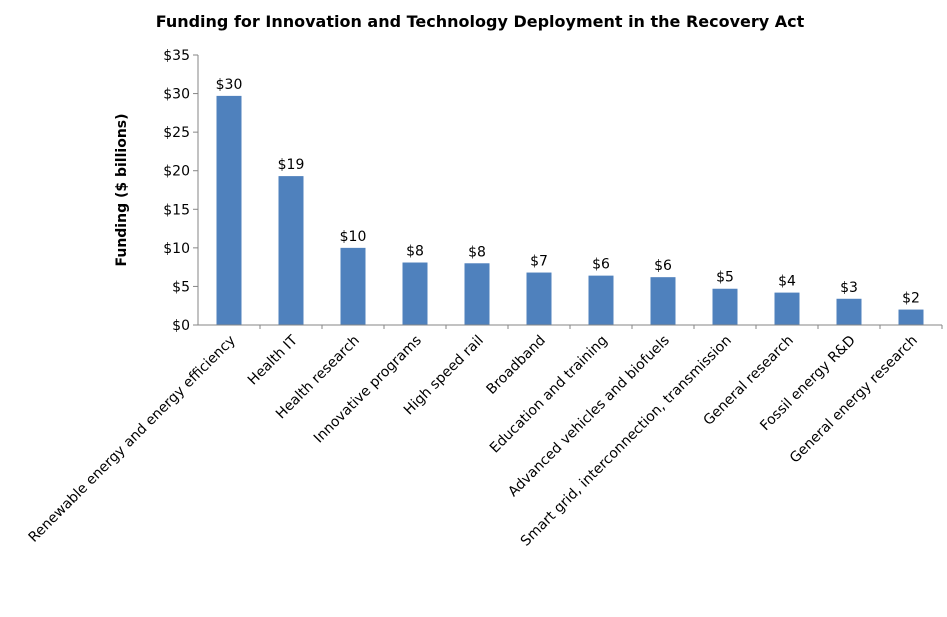  What do you see at coordinates (516, 365) in the screenshot?
I see `x-tick-label: Broadband` at bounding box center [516, 365].